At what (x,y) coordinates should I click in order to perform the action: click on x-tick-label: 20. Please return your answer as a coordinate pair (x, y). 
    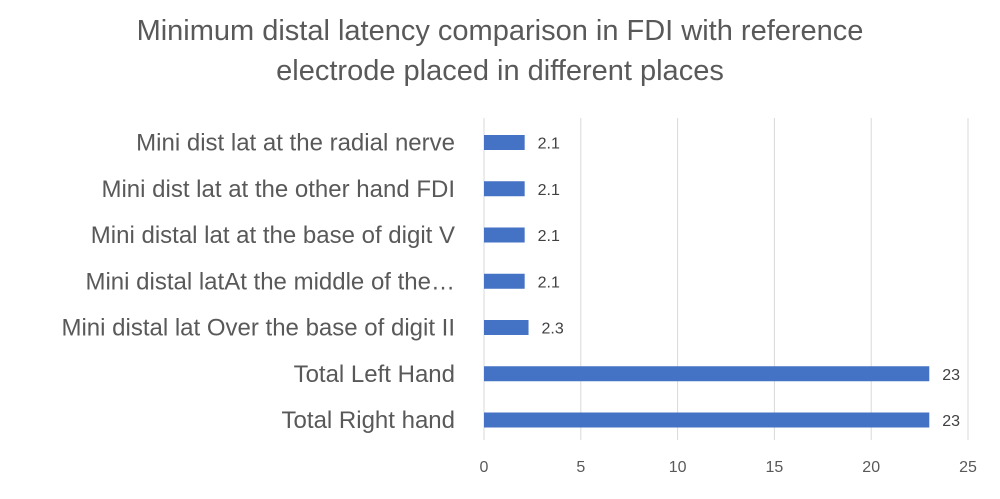
    Looking at the image, I should click on (871, 467).